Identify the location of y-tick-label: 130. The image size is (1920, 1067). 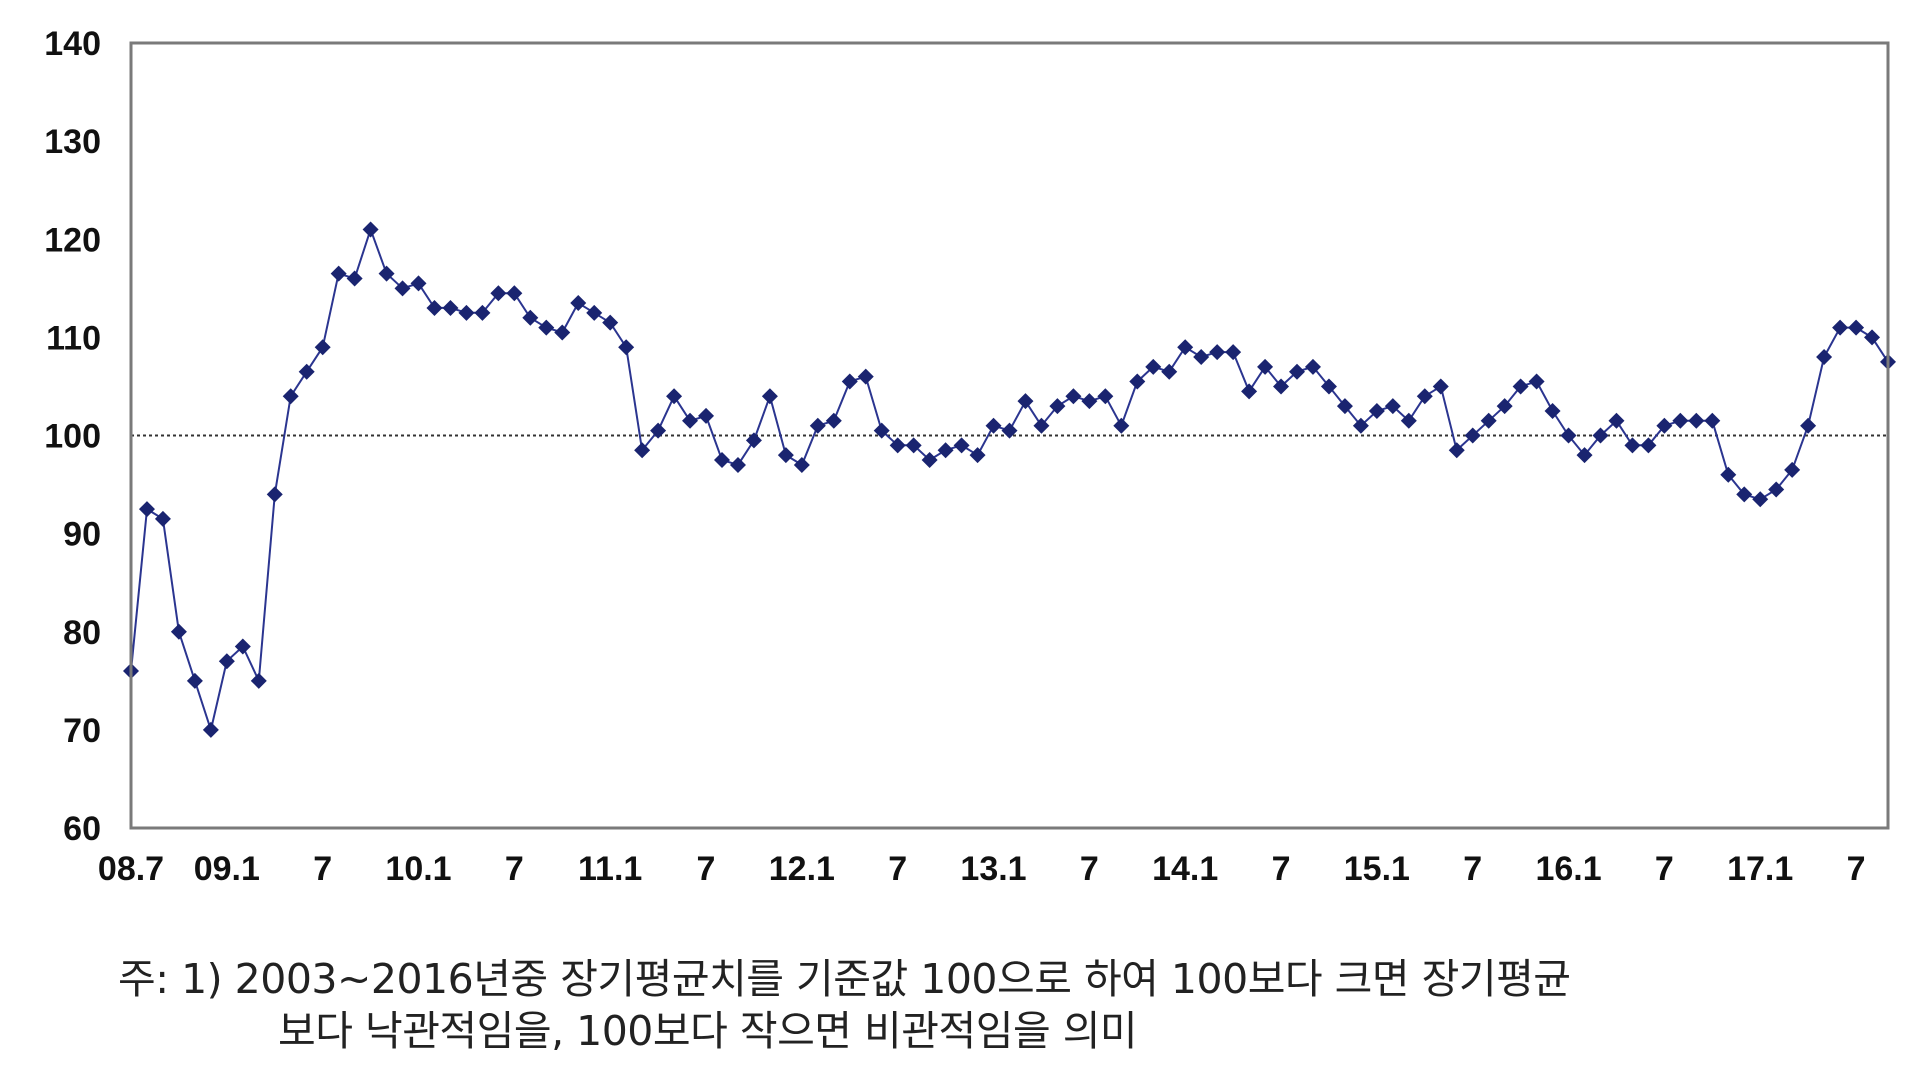
(72, 142).